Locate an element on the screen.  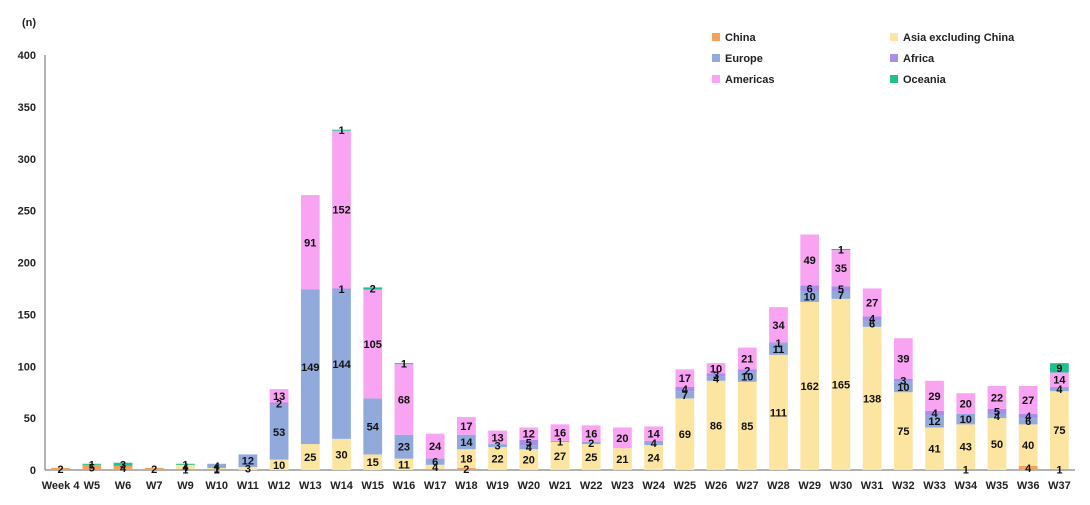
y-tick-label: 250 is located at coordinates (27, 212).